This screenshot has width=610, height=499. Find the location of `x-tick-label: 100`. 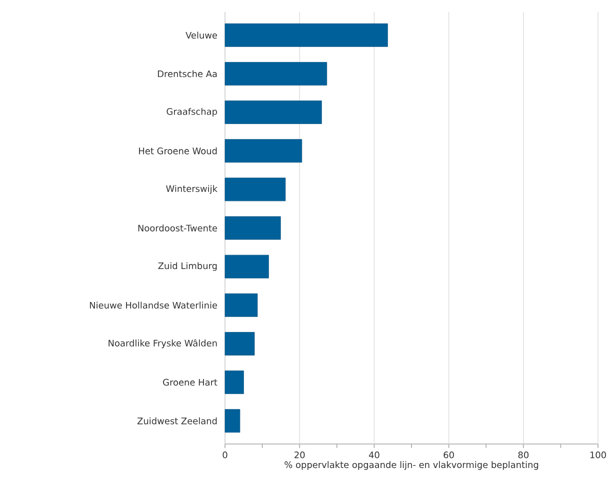

x-tick-label: 100 is located at coordinates (598, 455).